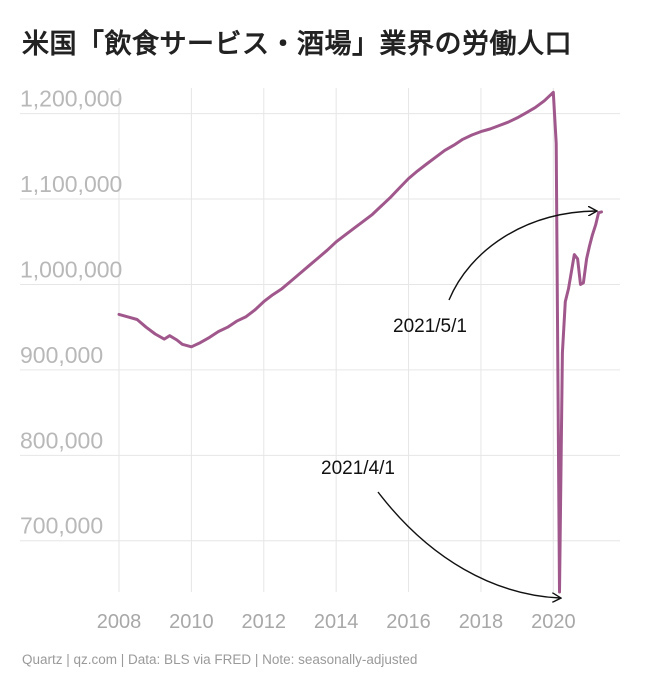 The image size is (645, 695). What do you see at coordinates (264, 622) in the screenshot?
I see `x-tick-label: 2012` at bounding box center [264, 622].